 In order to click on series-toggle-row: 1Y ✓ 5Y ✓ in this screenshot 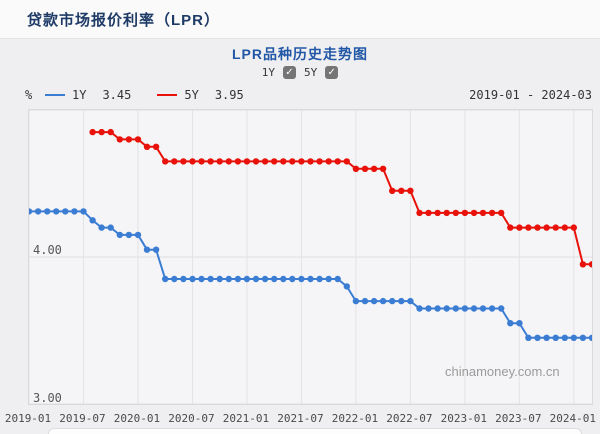, I will do `click(300, 72)`.